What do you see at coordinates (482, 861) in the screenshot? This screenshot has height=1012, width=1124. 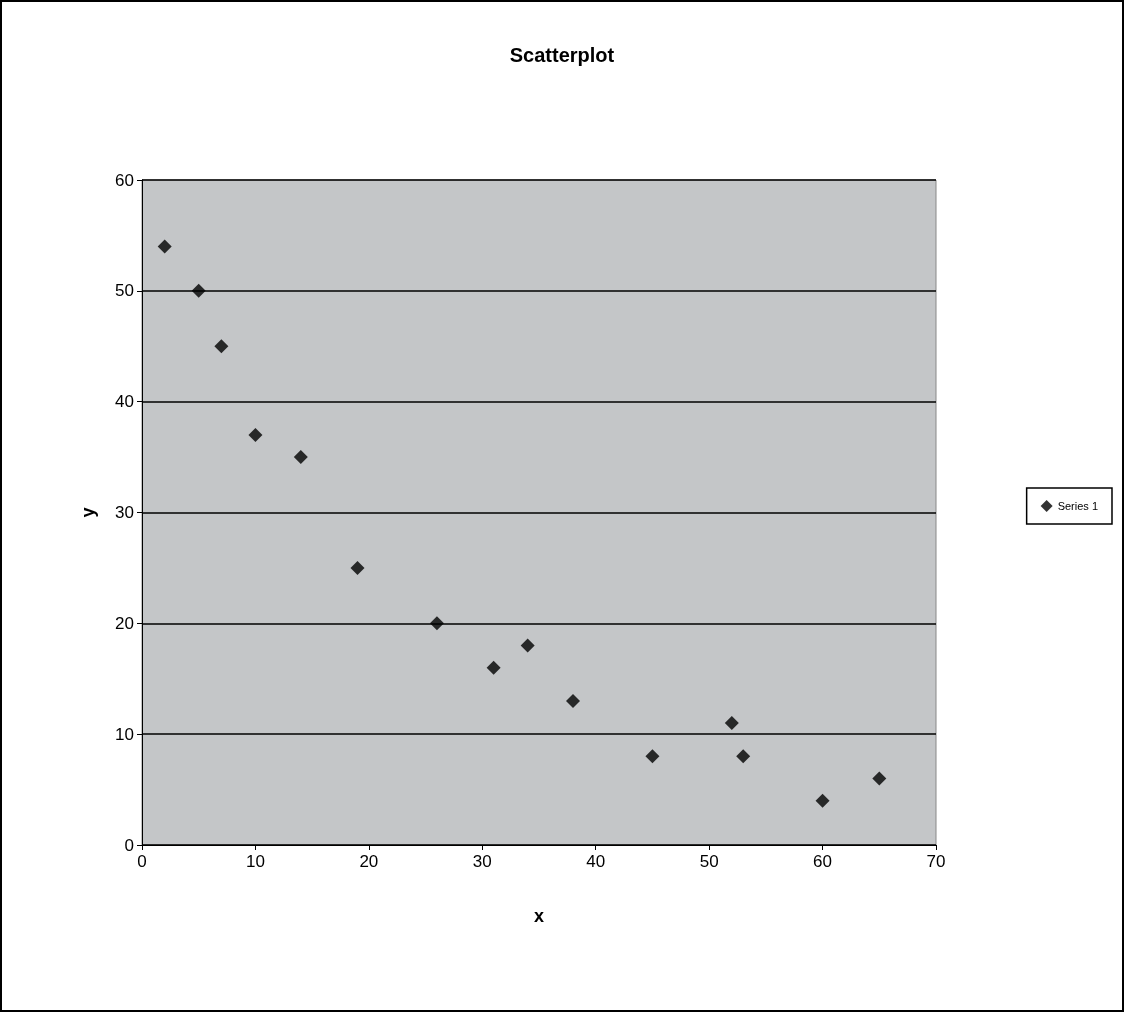 I see `x-tick-label: 30` at bounding box center [482, 861].